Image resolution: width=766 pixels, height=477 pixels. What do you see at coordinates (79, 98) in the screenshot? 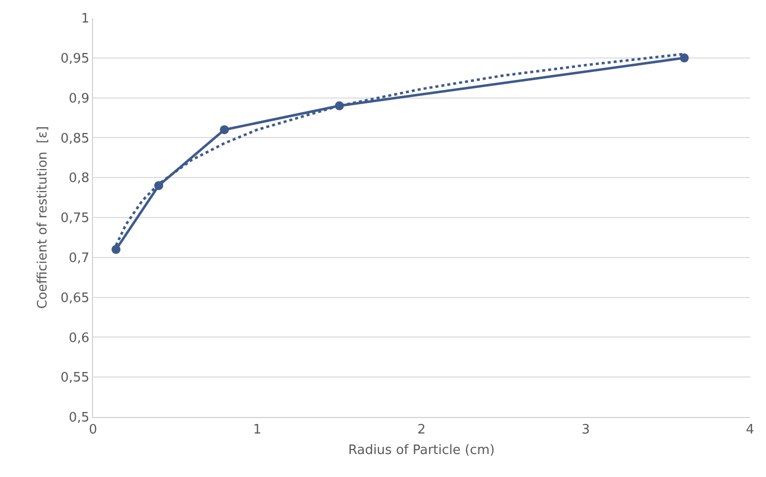
I see `y-tick-label: 0,9` at bounding box center [79, 98].